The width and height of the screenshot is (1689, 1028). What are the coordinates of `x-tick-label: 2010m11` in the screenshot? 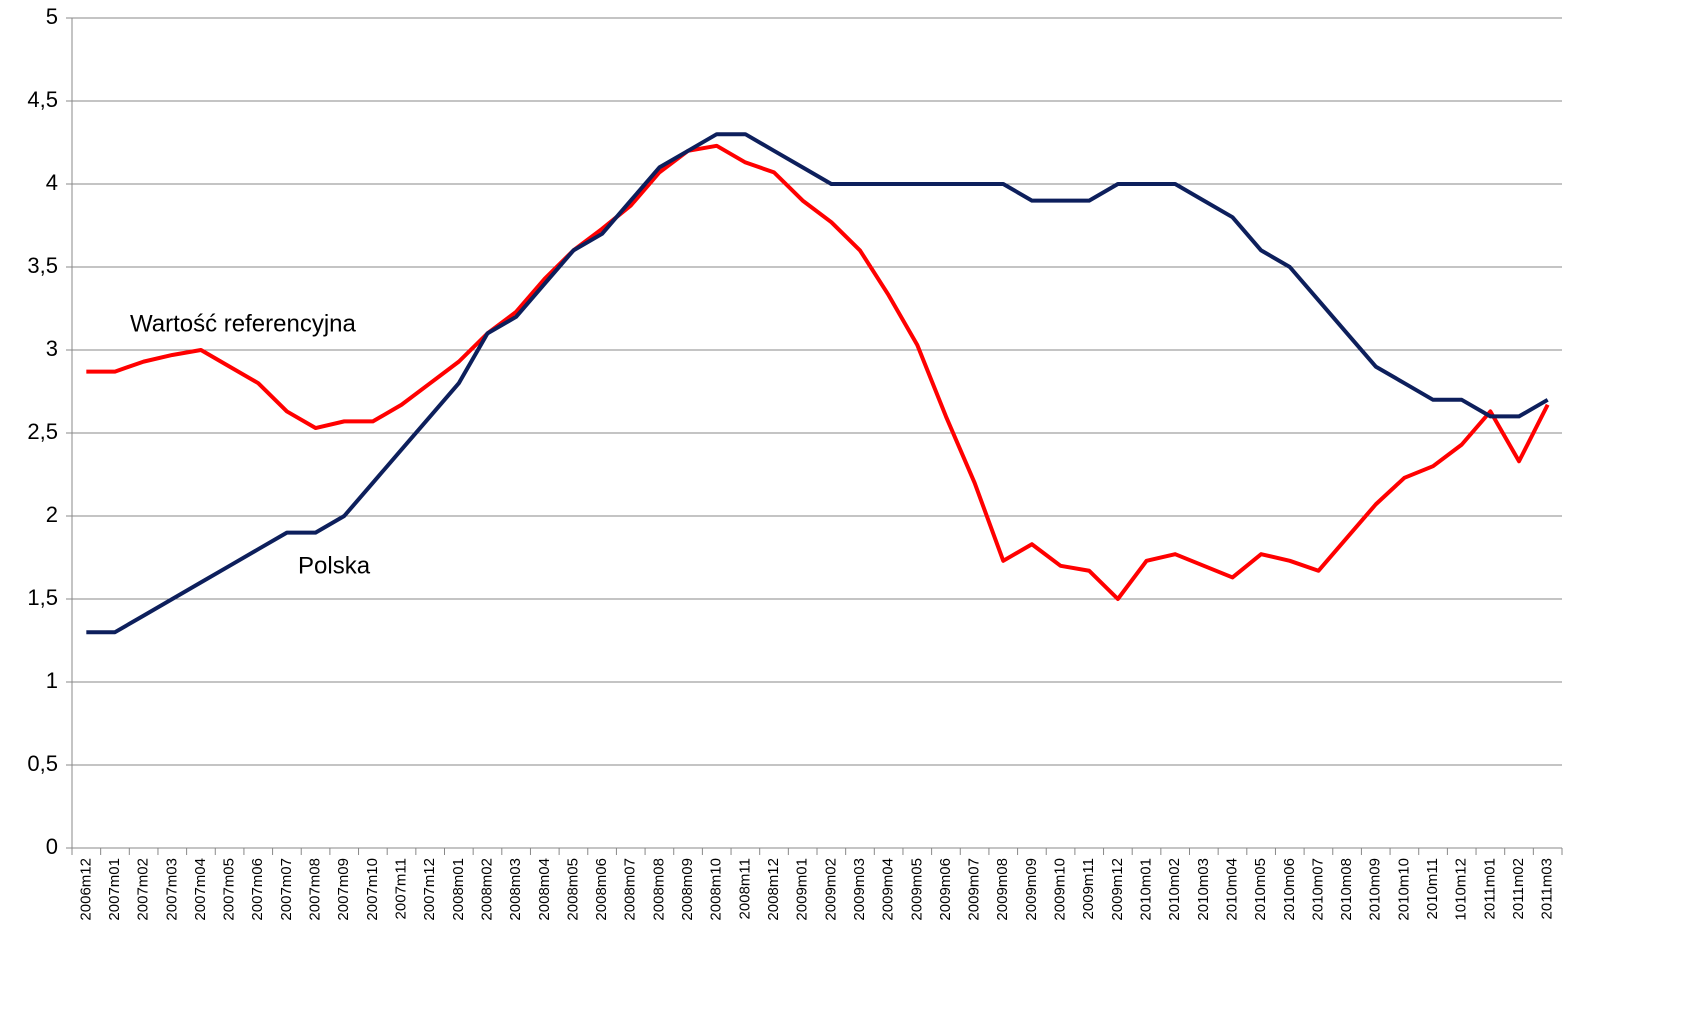 It's located at (1432, 888).